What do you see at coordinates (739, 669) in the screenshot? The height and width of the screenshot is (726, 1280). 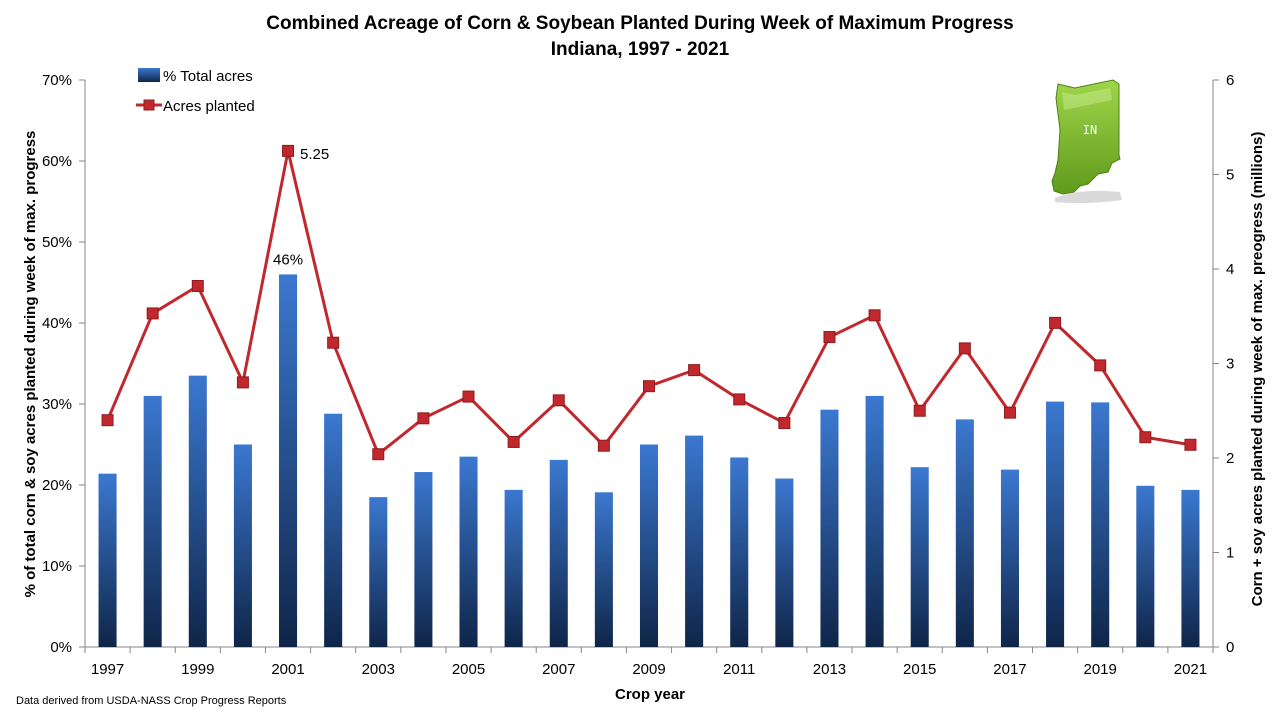 I see `x-tick-label: 2011` at bounding box center [739, 669].